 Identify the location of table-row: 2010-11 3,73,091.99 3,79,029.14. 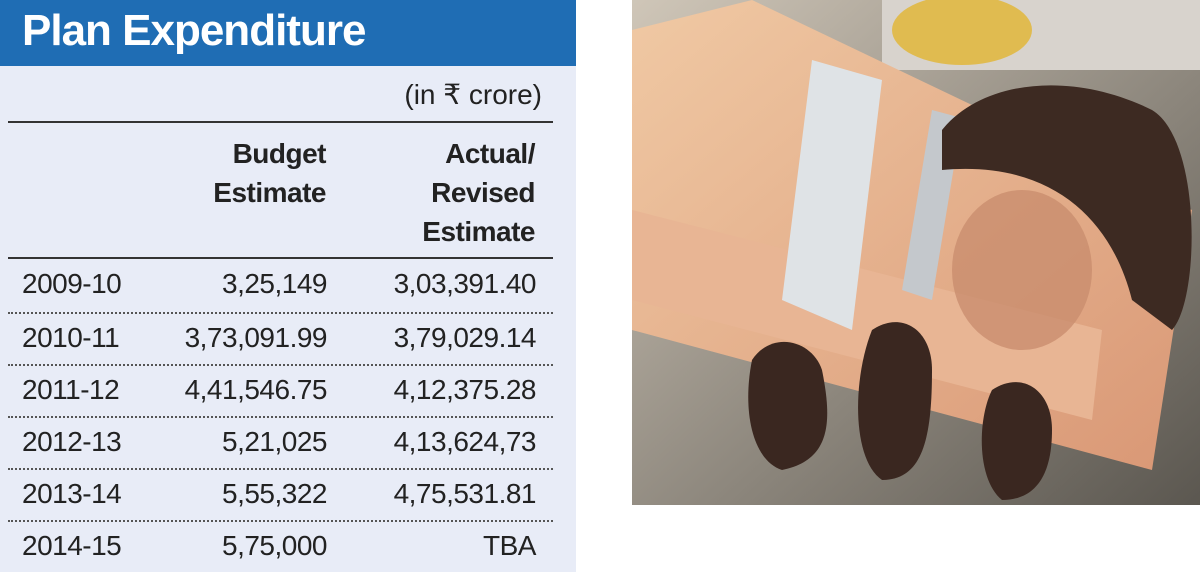
(280, 339).